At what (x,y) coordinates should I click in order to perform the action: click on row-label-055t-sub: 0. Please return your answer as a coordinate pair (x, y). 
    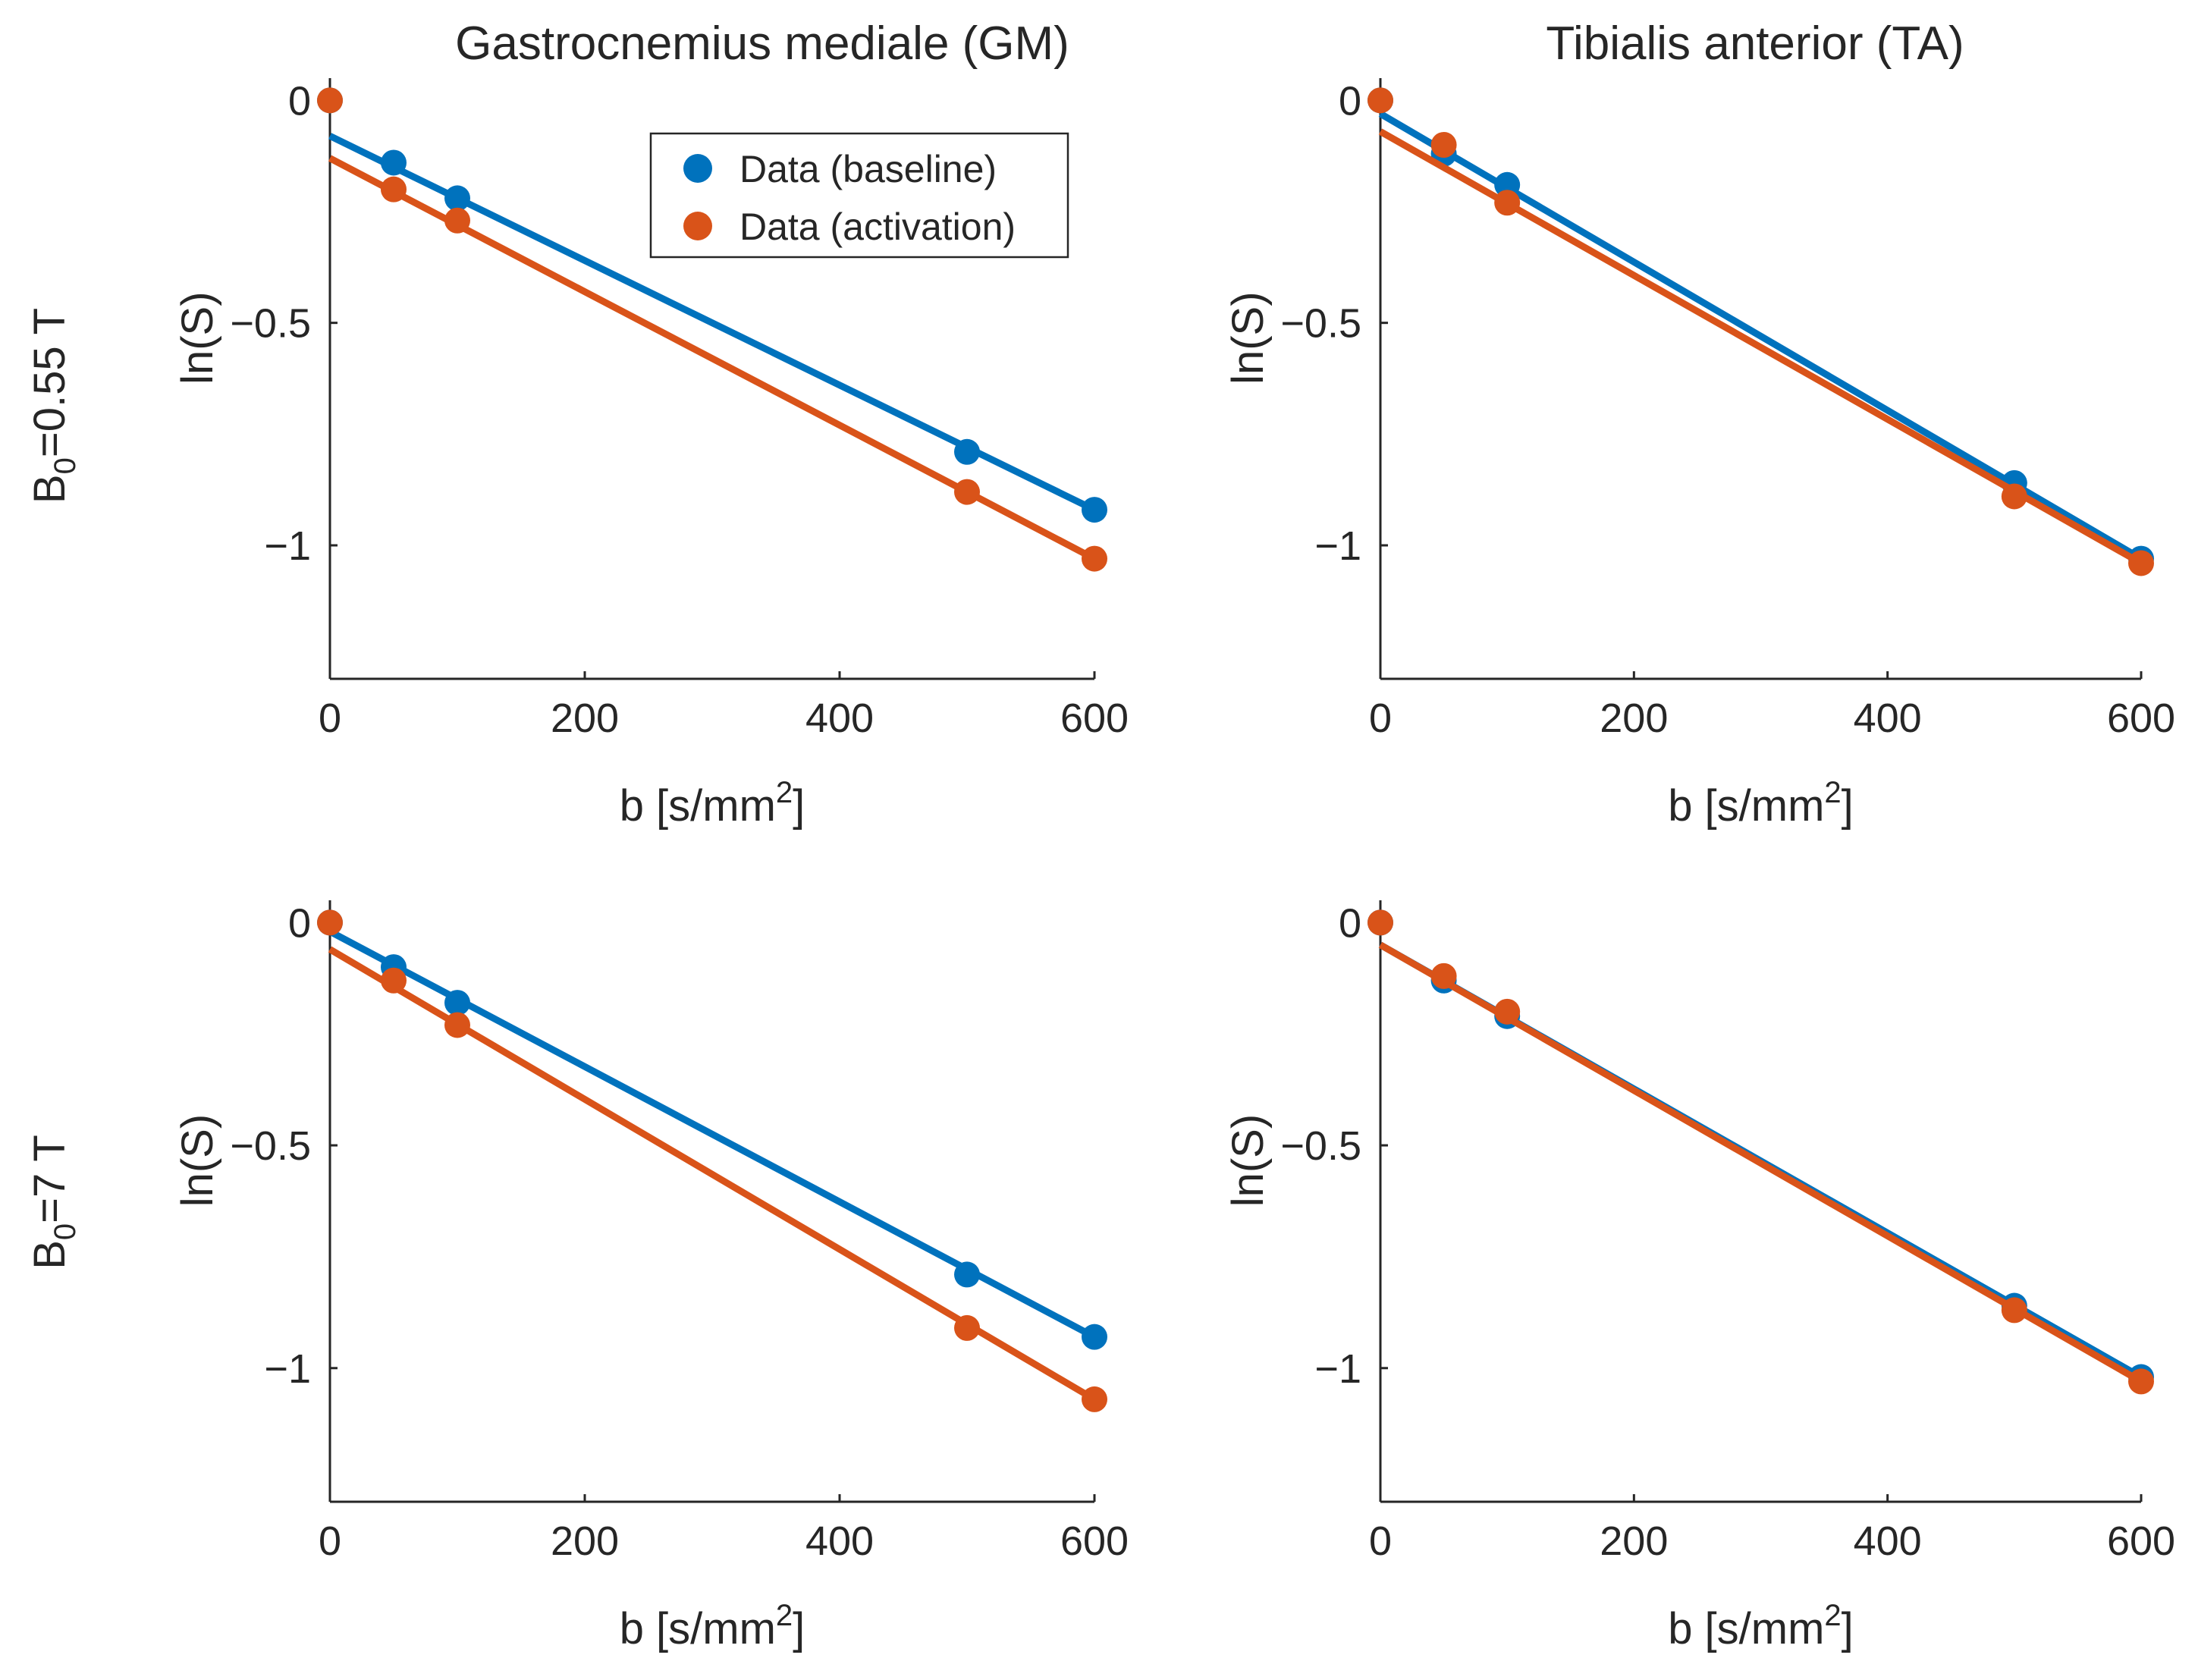
    Looking at the image, I should click on (65, 466).